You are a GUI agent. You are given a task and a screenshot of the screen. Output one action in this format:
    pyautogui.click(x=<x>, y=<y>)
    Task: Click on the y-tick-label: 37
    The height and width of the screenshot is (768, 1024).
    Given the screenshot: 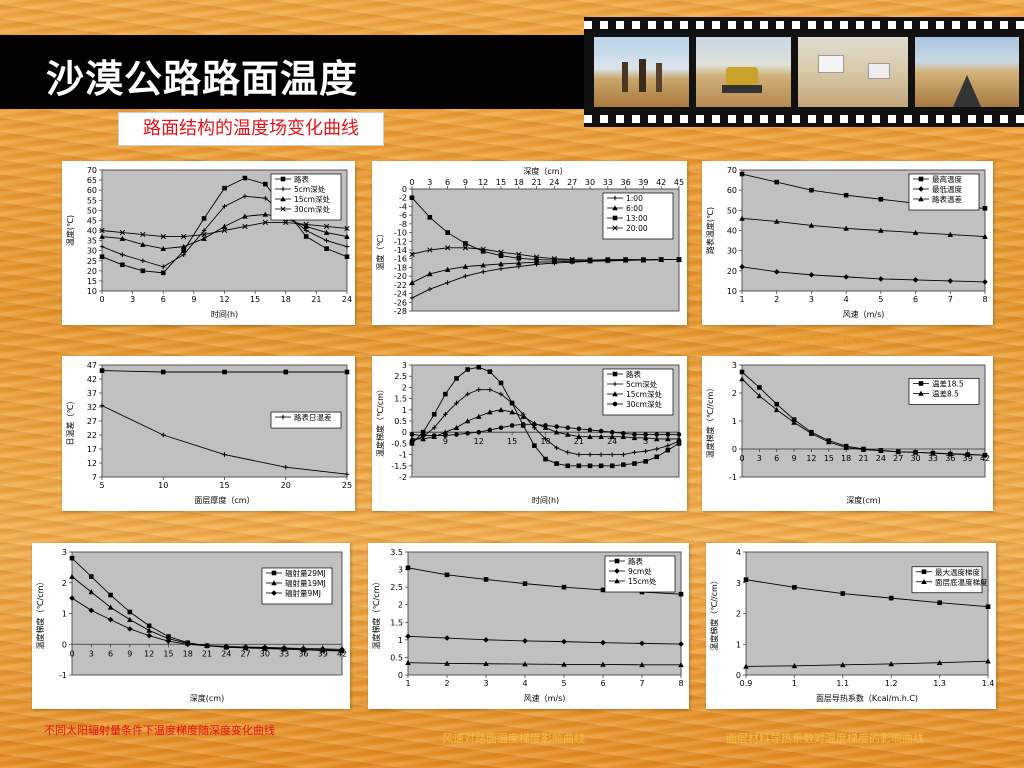 What is the action you would take?
    pyautogui.click(x=92, y=393)
    